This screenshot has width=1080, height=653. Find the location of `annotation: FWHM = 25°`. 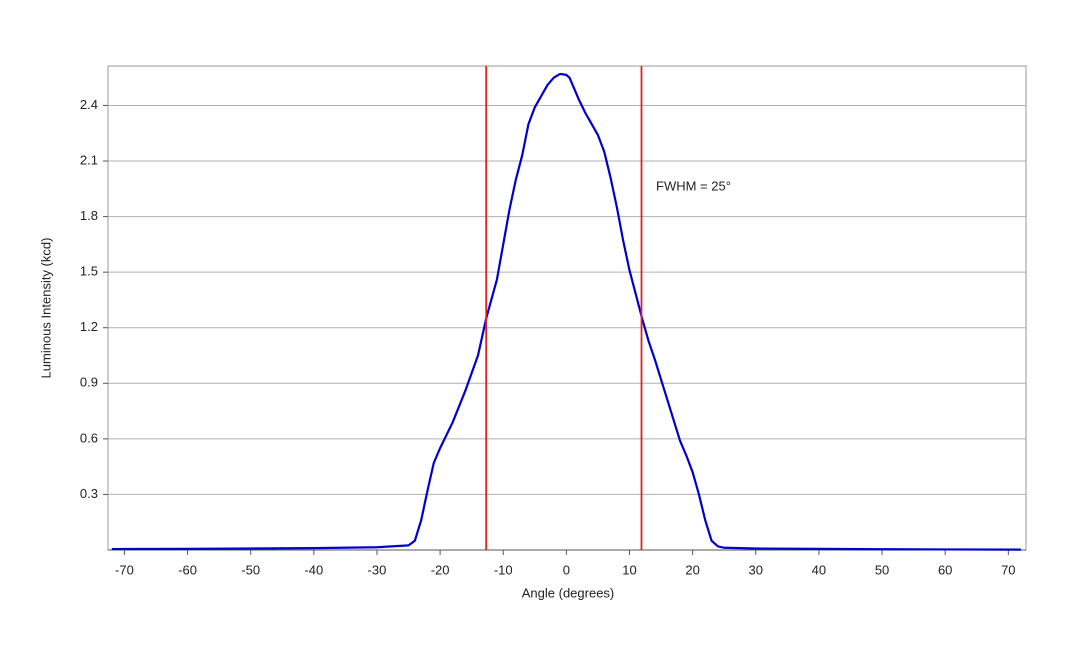

annotation: FWHM = 25° is located at coordinates (693, 185).